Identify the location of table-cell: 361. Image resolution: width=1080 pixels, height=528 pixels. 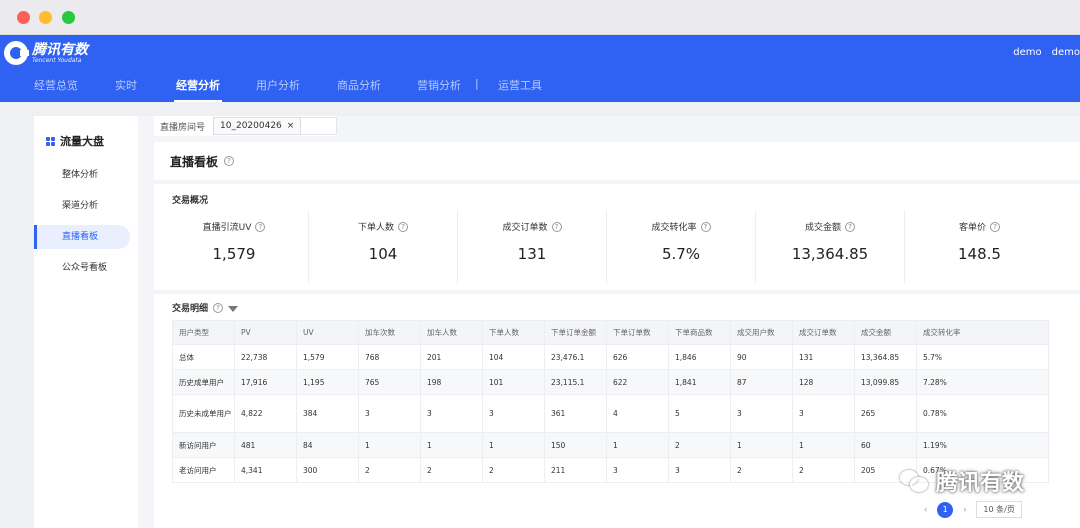
(575, 413).